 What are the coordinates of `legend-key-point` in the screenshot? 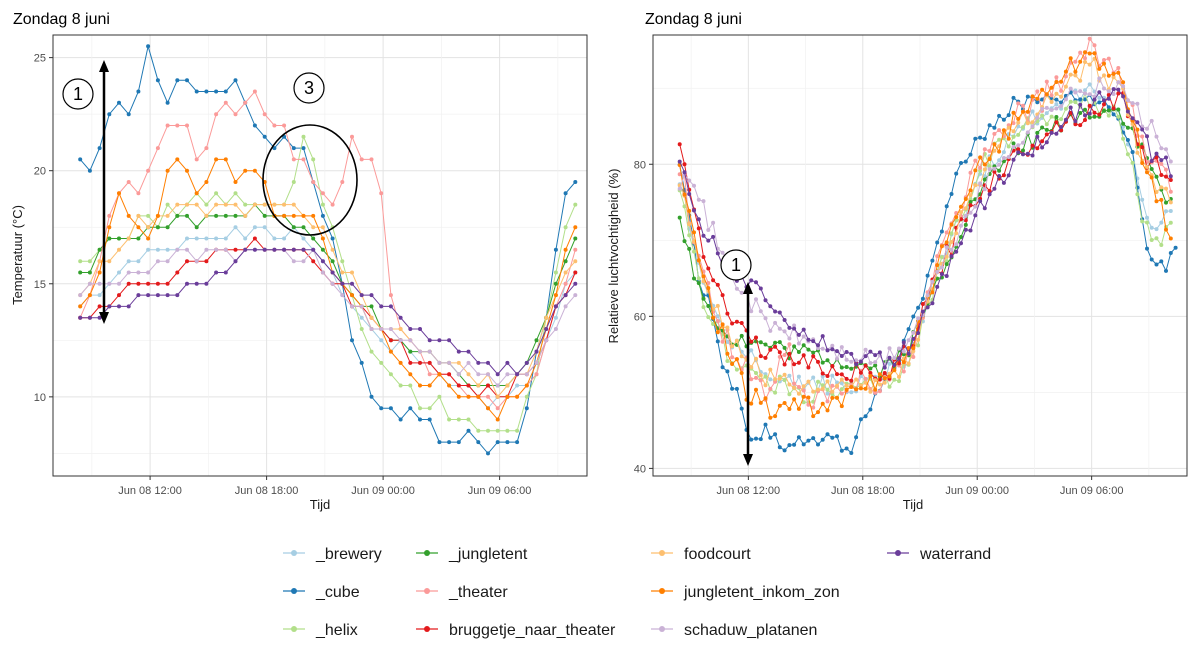 It's located at (294, 629).